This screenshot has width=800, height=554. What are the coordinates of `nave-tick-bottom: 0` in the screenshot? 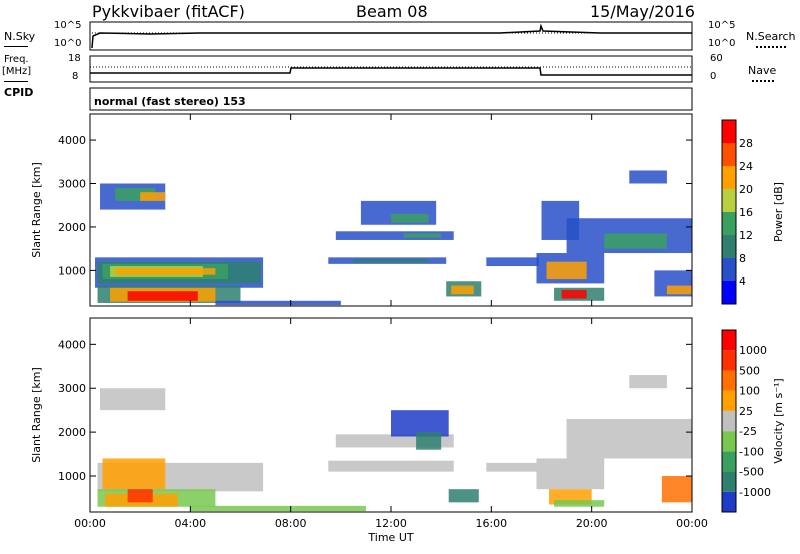 It's located at (713, 76).